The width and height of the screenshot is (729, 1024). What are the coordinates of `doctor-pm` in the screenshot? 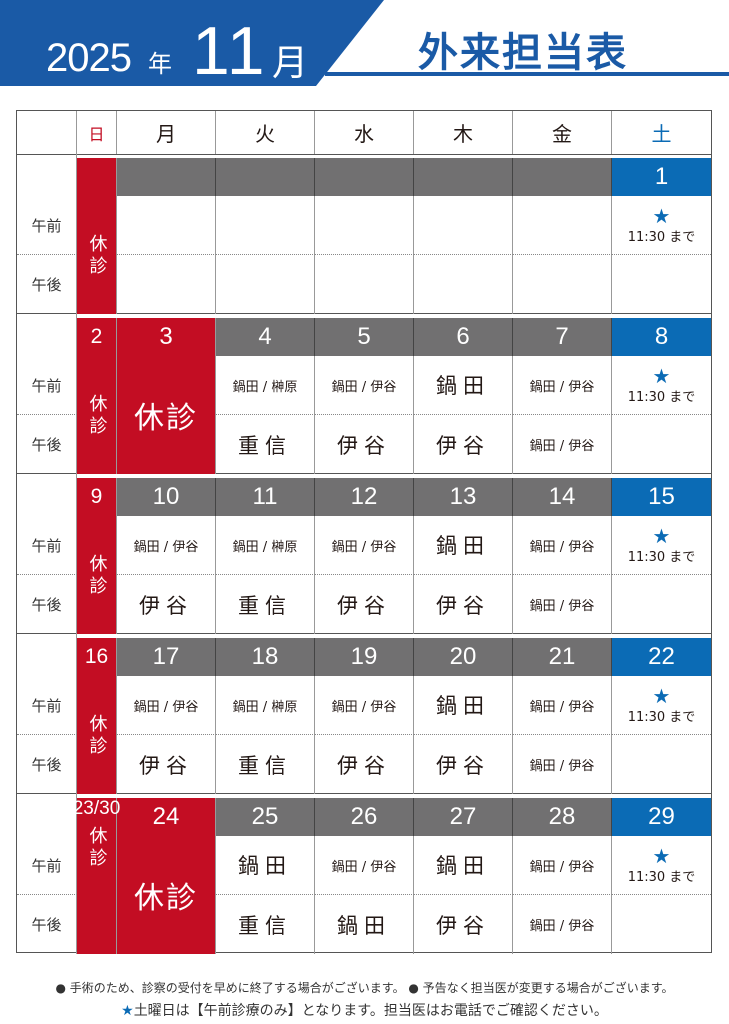 It's located at (562, 284).